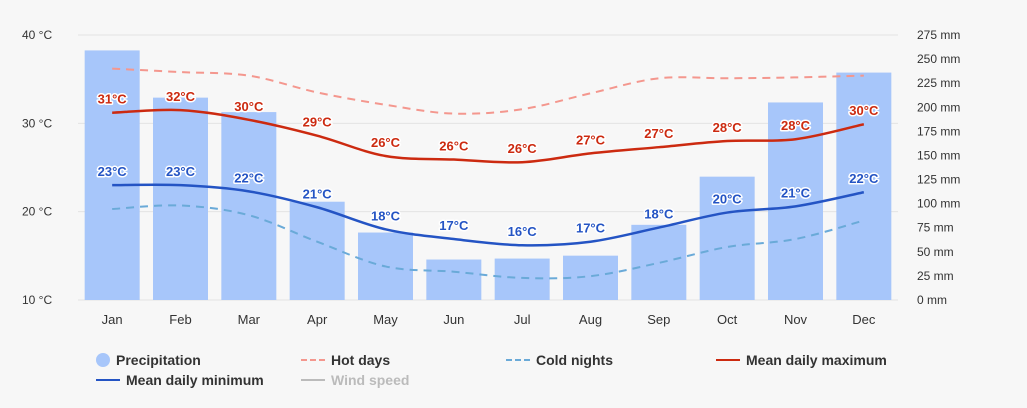 The image size is (1027, 408). Describe the element at coordinates (935, 276) in the screenshot. I see `y-right-tick-label: 25 mm` at that location.